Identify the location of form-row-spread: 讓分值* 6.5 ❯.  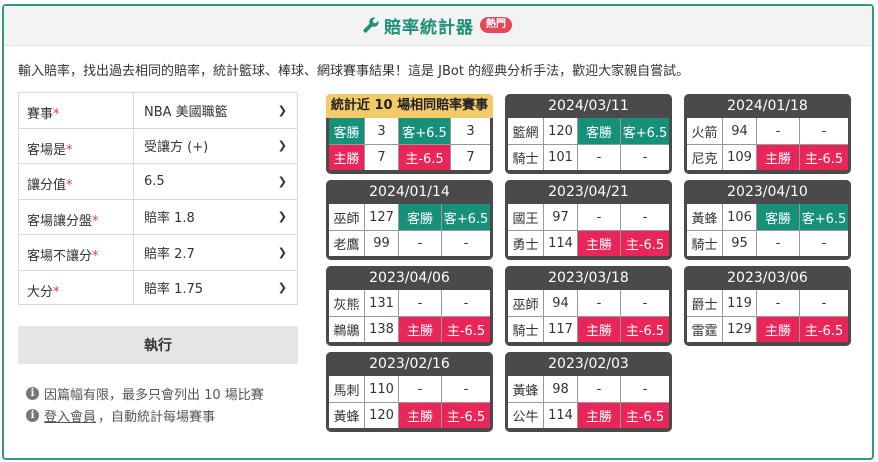
(158, 181).